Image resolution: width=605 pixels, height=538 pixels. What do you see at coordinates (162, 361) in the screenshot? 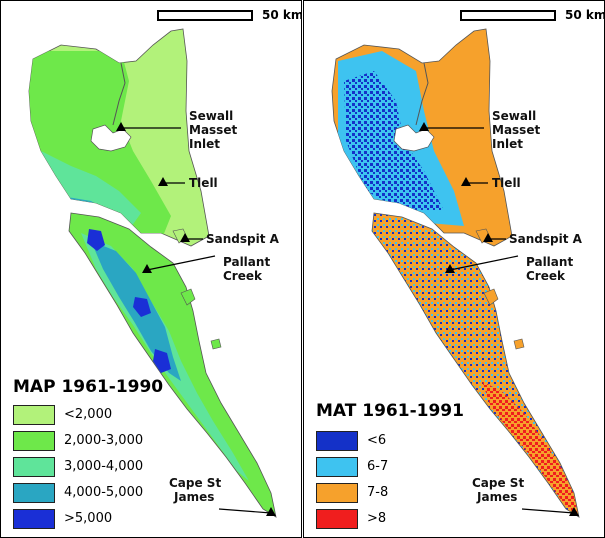
I see `zone-over-5000-c` at bounding box center [162, 361].